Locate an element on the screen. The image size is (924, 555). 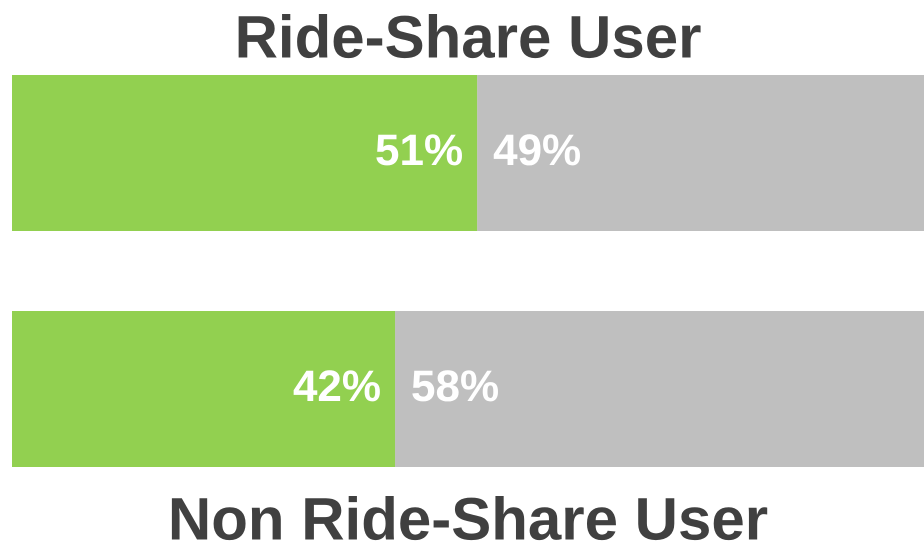
data-label: 58% is located at coordinates (455, 387).